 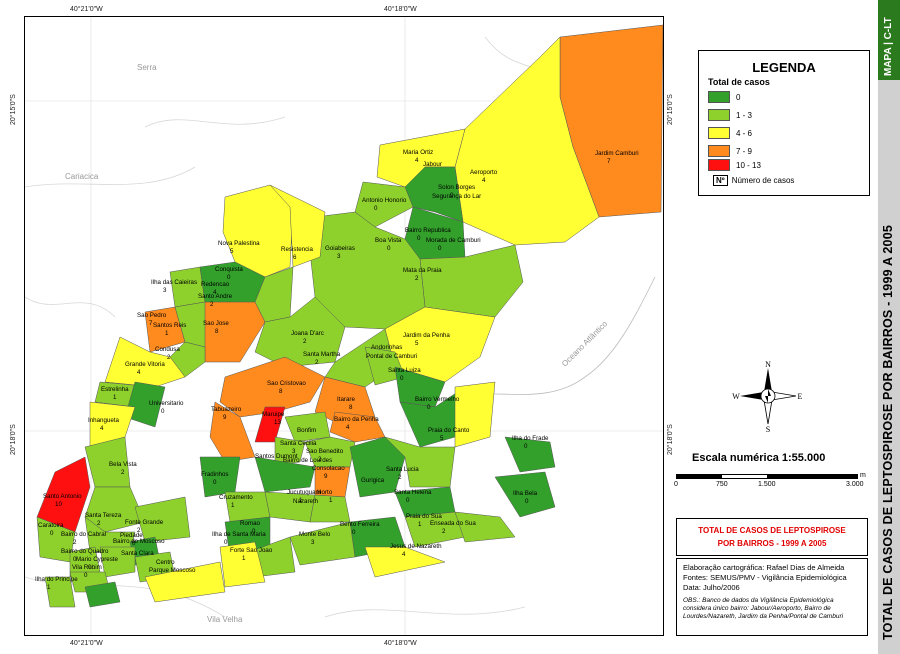 I want to click on neighborhood-label: Universitario, so click(x=166, y=403).